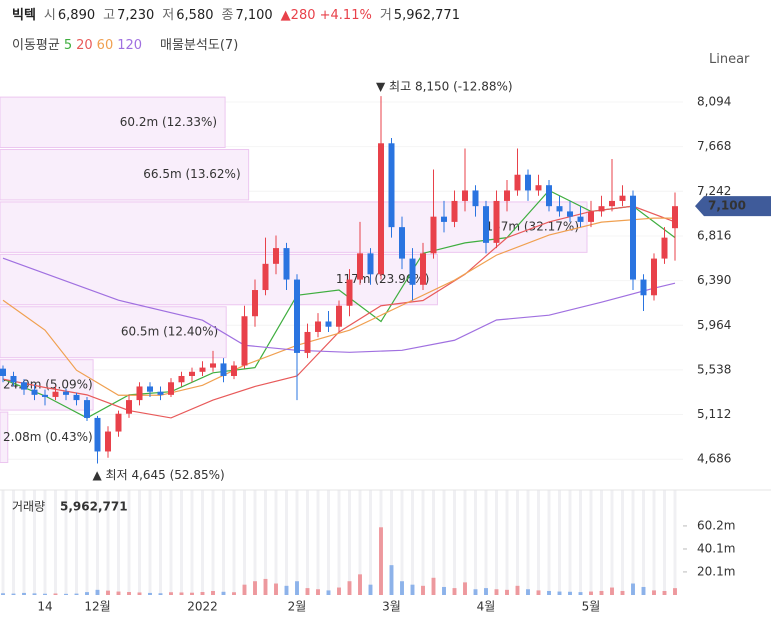 This screenshot has height=631, width=771. I want to click on x-tick-label: 5월, so click(591, 607).